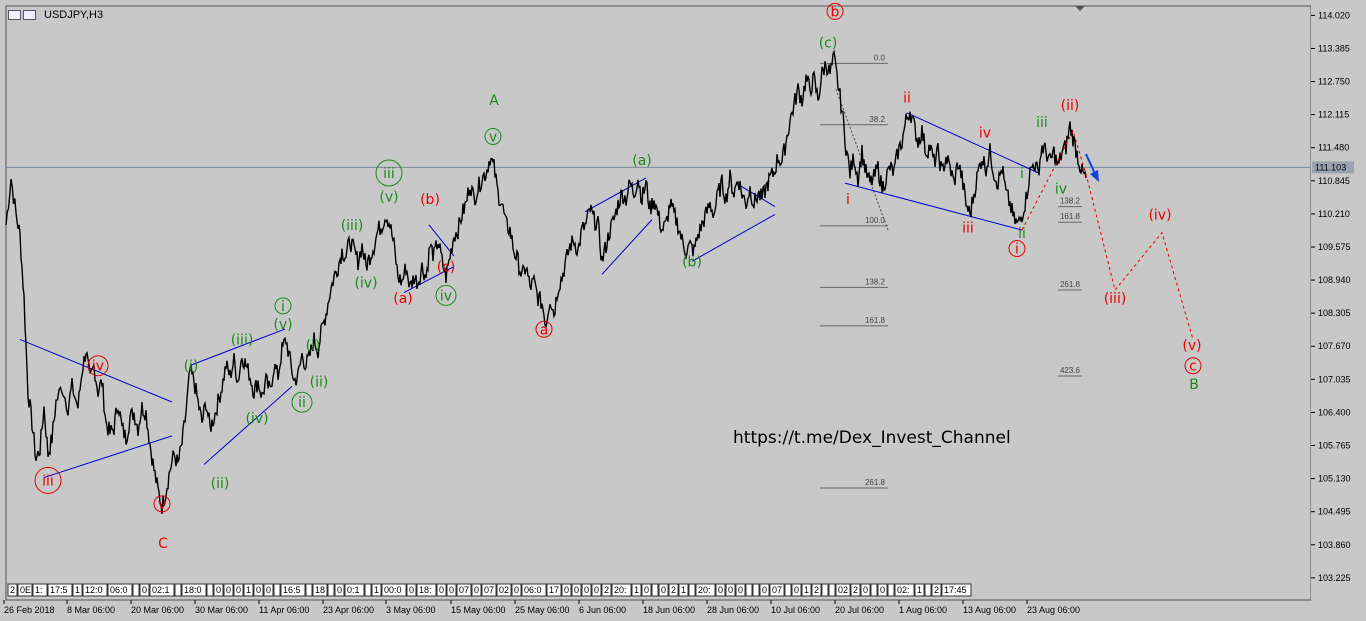 Image resolution: width=1366 pixels, height=621 pixels. I want to click on time-cell-label: 17:45, so click(955, 590).